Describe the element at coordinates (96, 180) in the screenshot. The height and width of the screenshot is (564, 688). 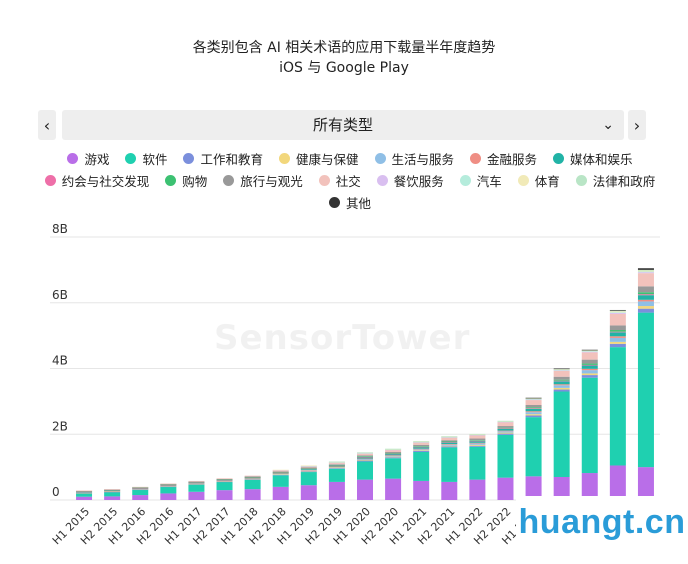
I see `legend-item: 约会与社交发现` at that location.